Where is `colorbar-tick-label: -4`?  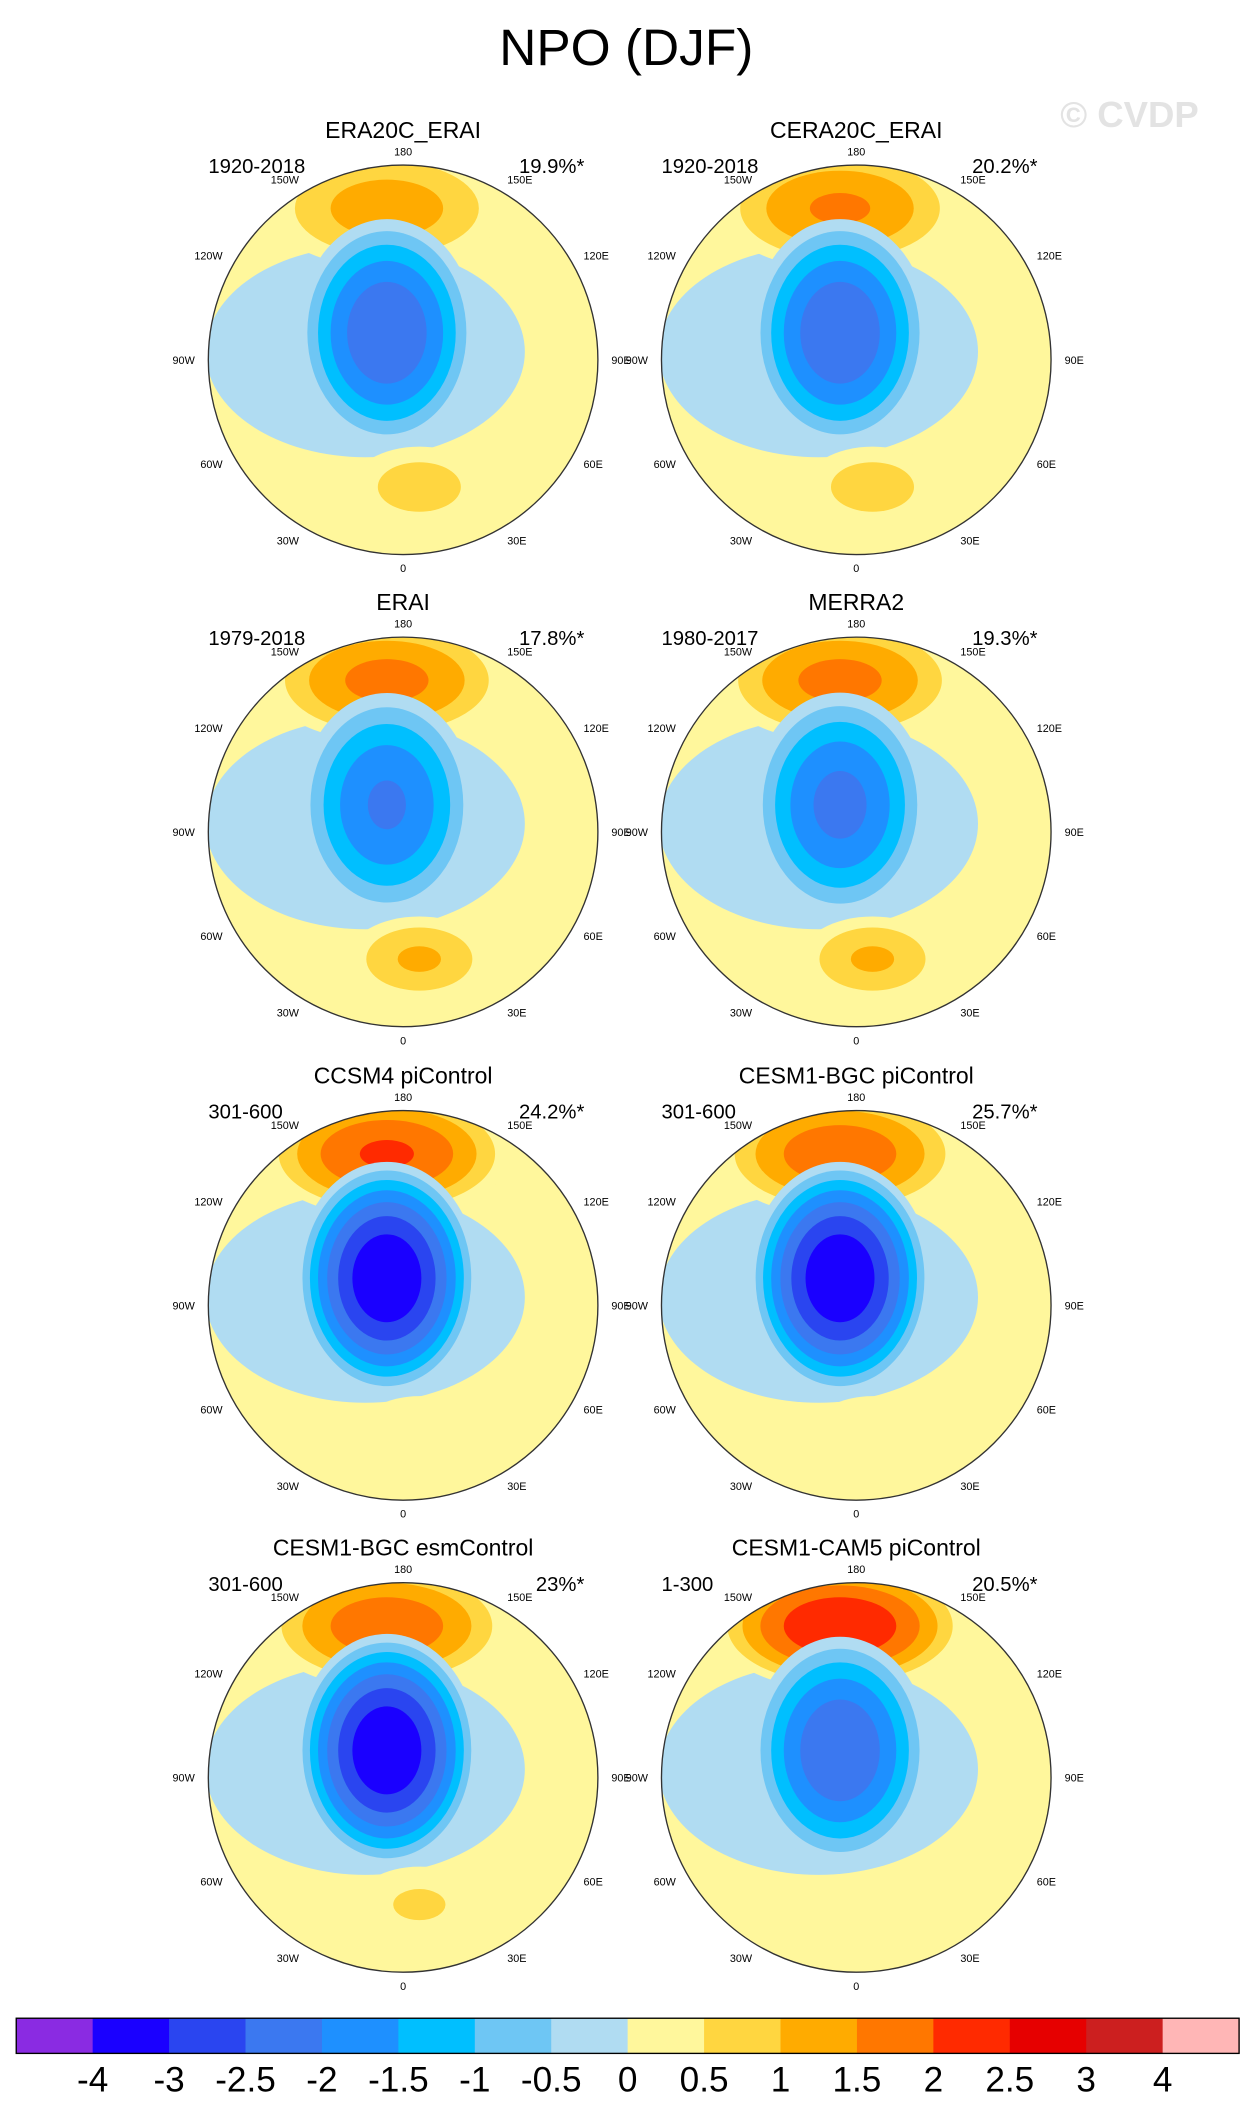
colorbar-tick-label: -4 is located at coordinates (92, 2079).